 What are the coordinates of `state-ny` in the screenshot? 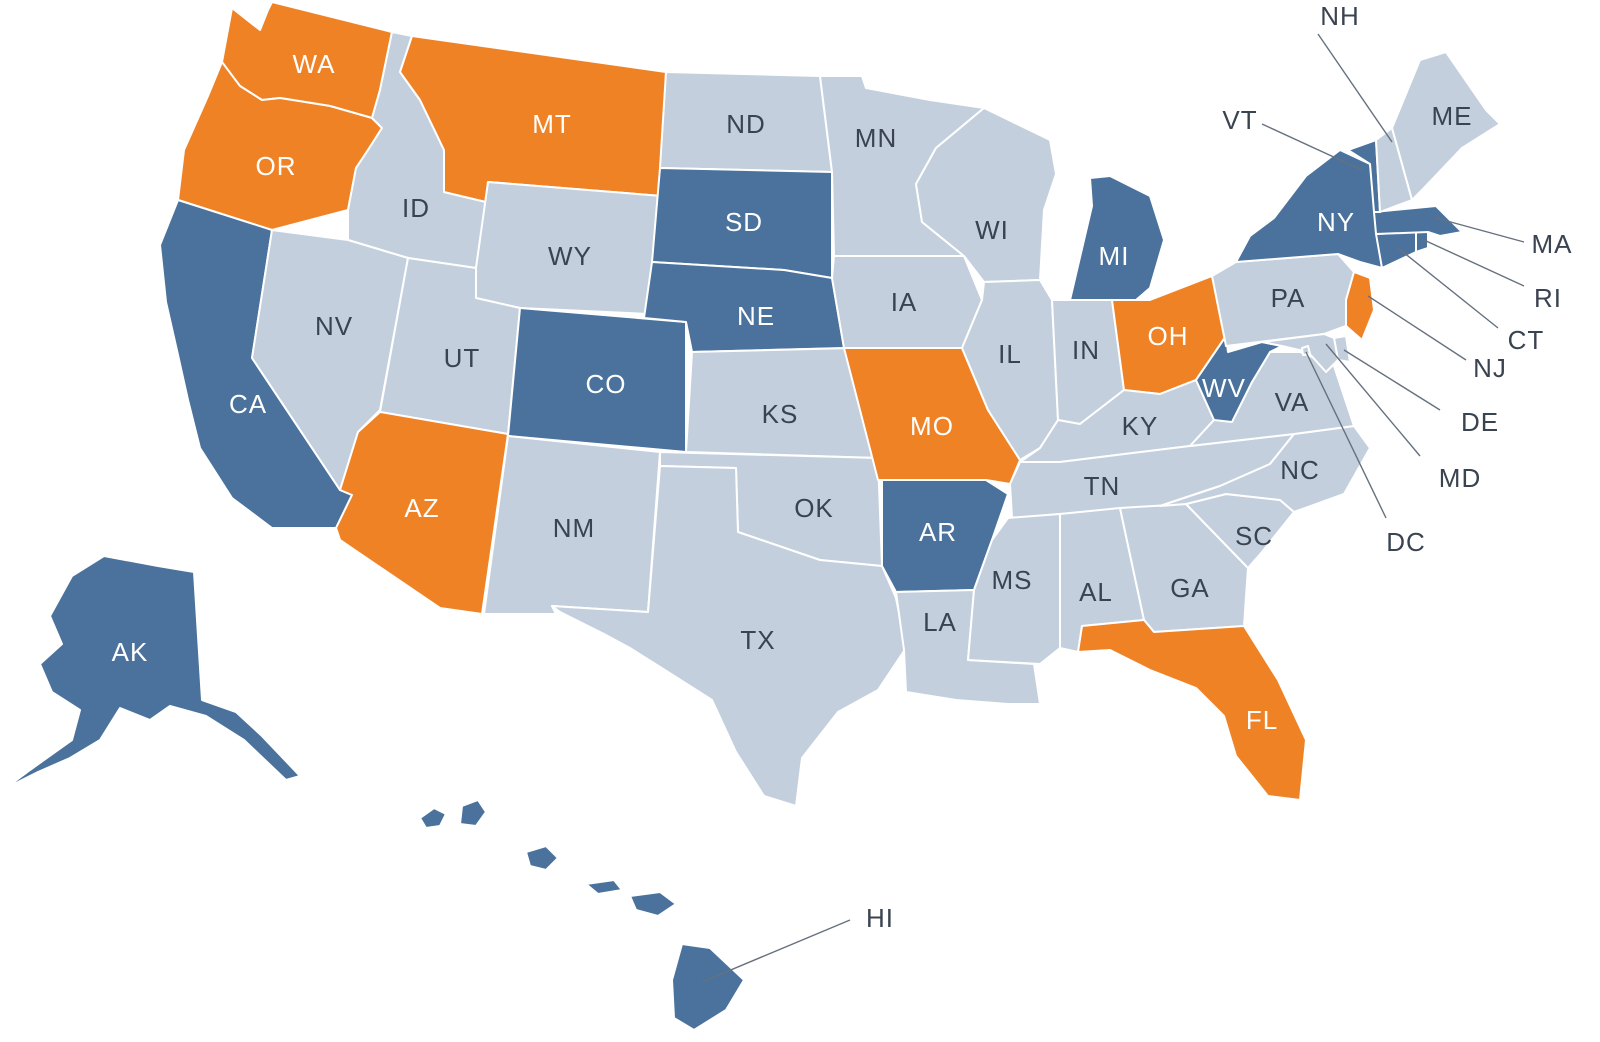 It's located at (1309, 209).